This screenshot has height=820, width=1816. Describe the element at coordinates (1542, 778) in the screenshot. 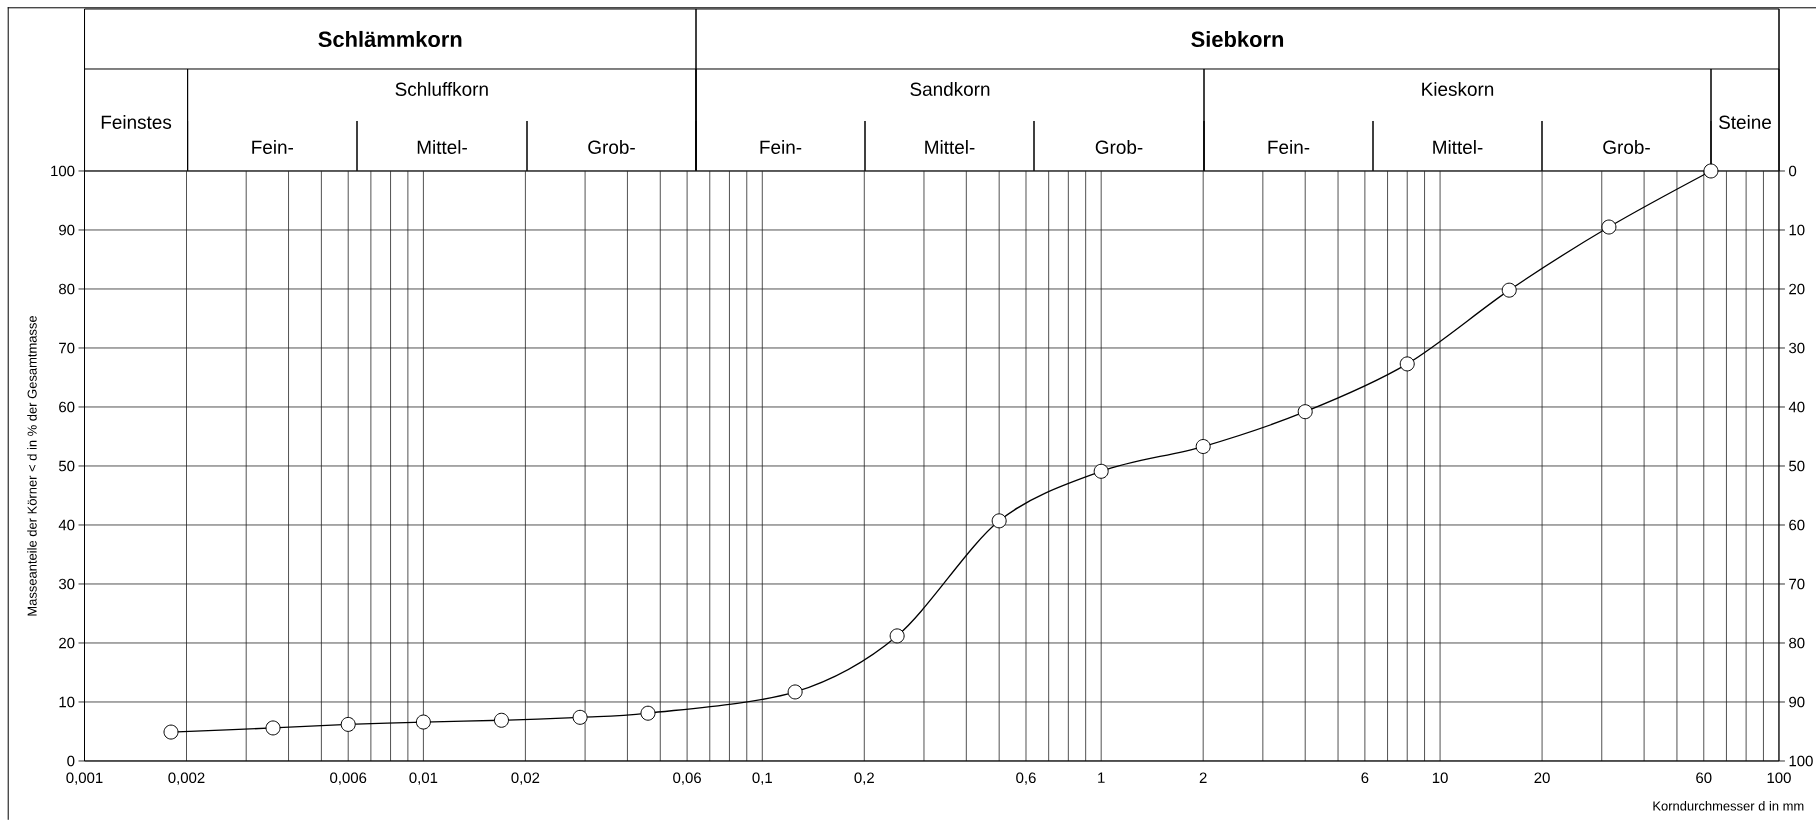

I see `x-tick-label: 20` at that location.